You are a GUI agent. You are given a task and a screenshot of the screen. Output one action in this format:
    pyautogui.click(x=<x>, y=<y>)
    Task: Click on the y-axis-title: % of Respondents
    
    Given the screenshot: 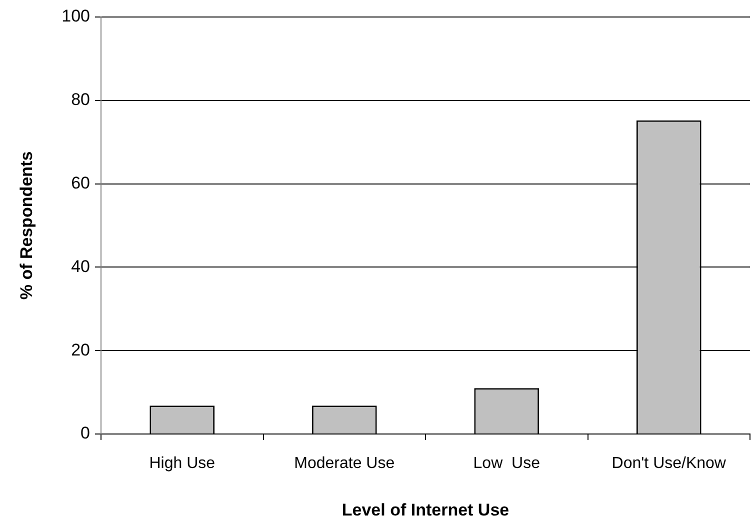 What is the action you would take?
    pyautogui.click(x=26, y=225)
    